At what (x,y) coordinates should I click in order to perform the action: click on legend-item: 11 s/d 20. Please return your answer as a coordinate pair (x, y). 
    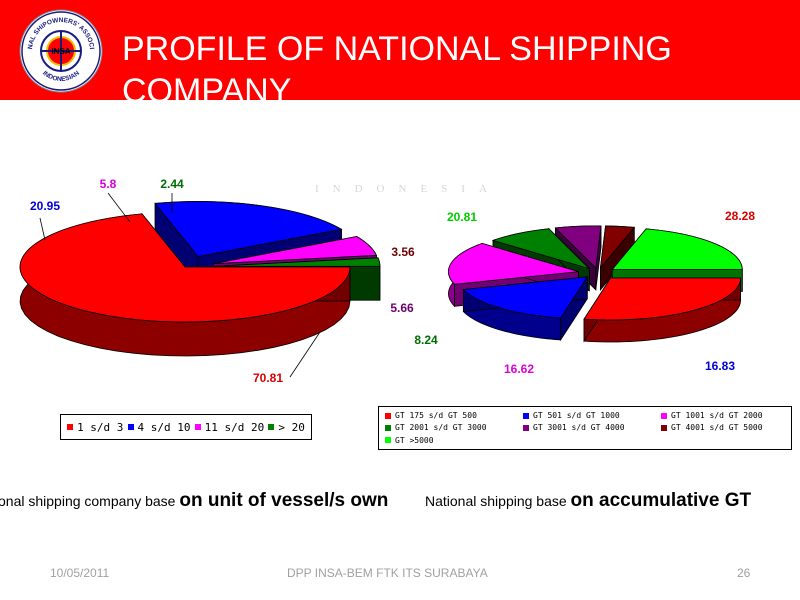
    Looking at the image, I should click on (229, 427).